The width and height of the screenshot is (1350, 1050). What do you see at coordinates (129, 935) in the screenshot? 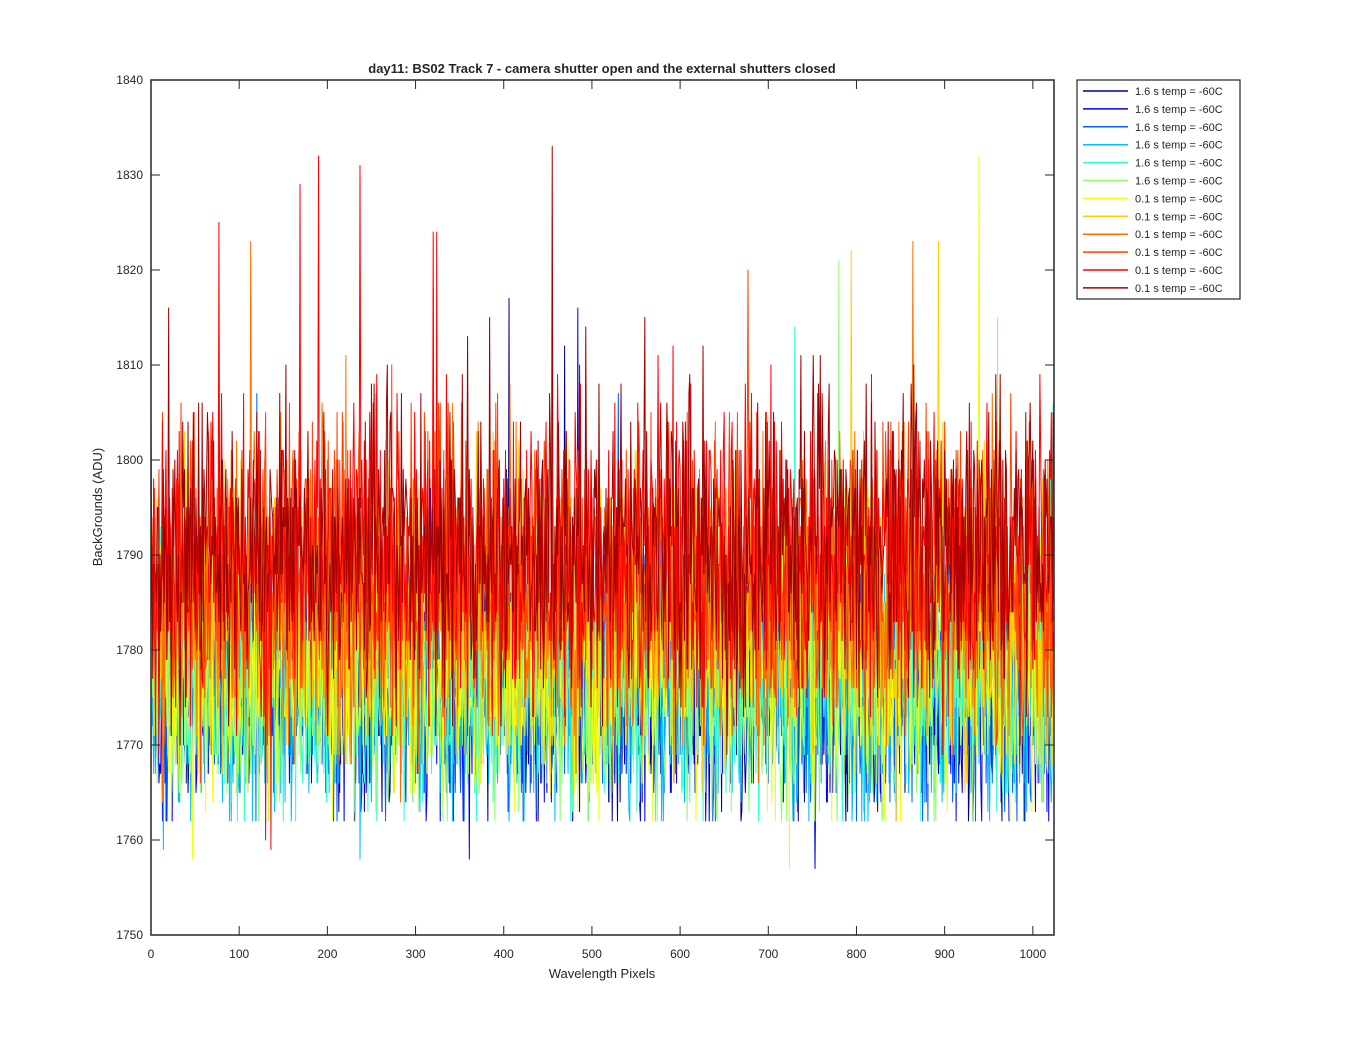
I see `y-tick-label: 1750` at bounding box center [129, 935].